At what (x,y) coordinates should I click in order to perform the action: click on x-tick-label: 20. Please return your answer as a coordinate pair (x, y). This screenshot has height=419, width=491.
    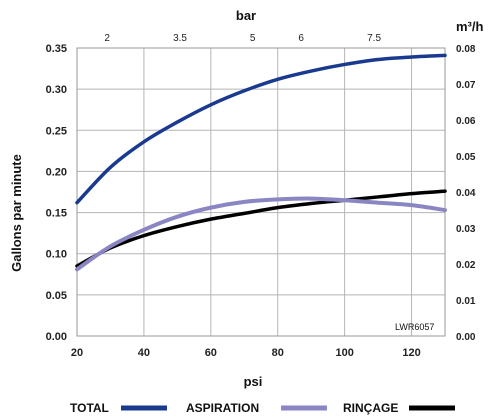
    Looking at the image, I should click on (77, 353).